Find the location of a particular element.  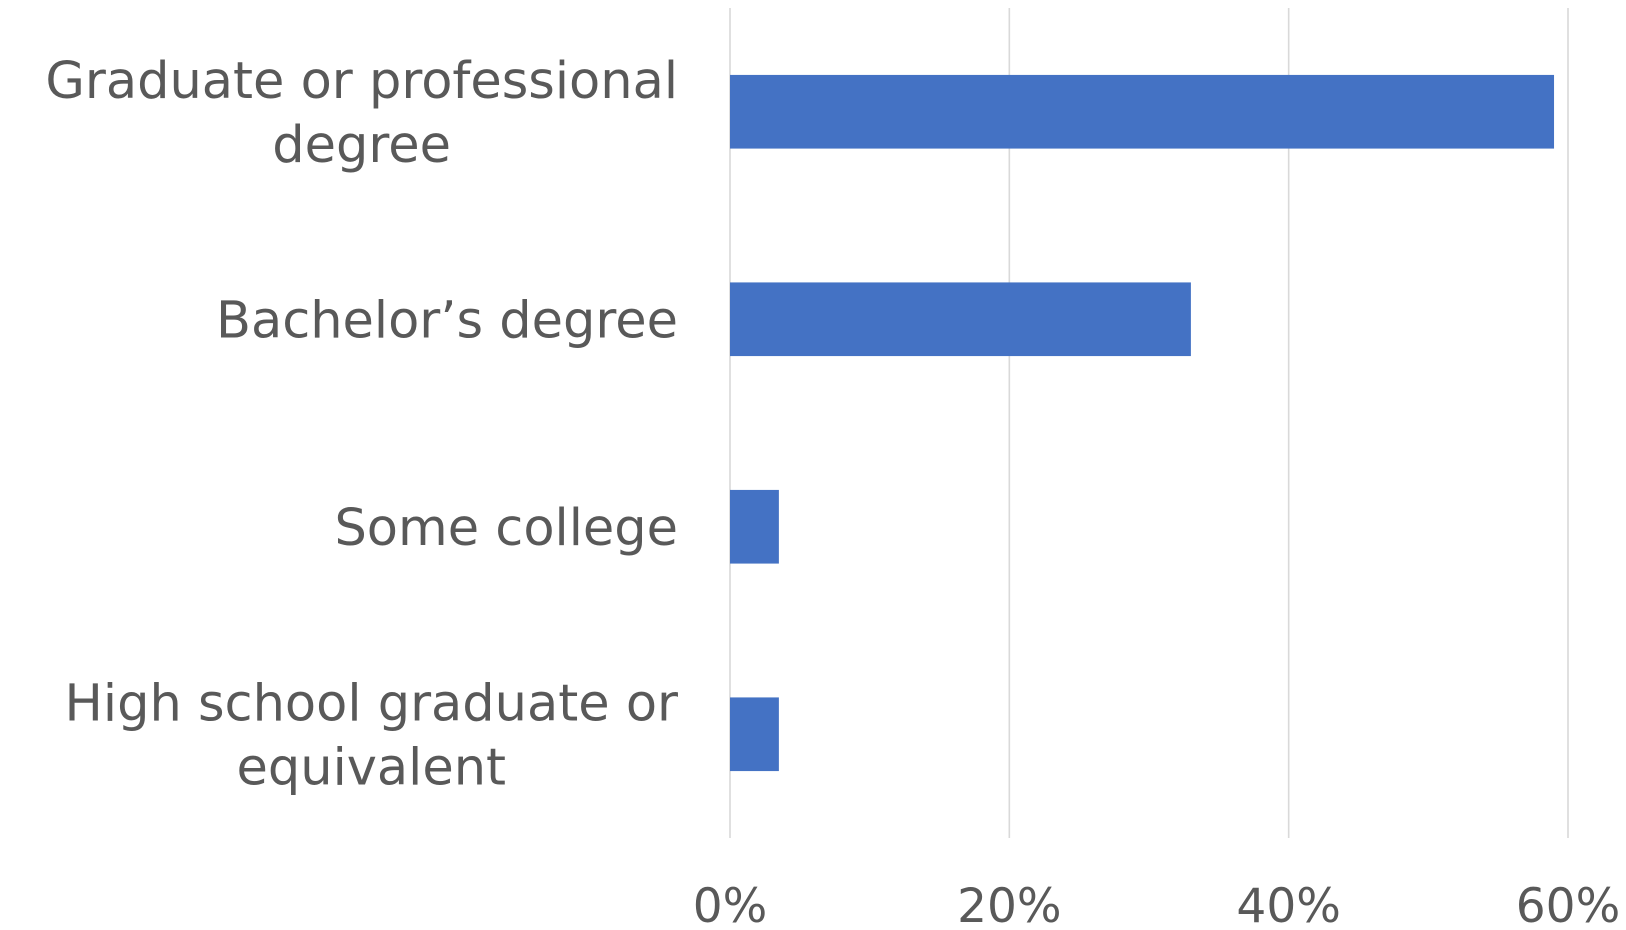

category-label-3-line-0: High school graduate or is located at coordinates (371, 703).